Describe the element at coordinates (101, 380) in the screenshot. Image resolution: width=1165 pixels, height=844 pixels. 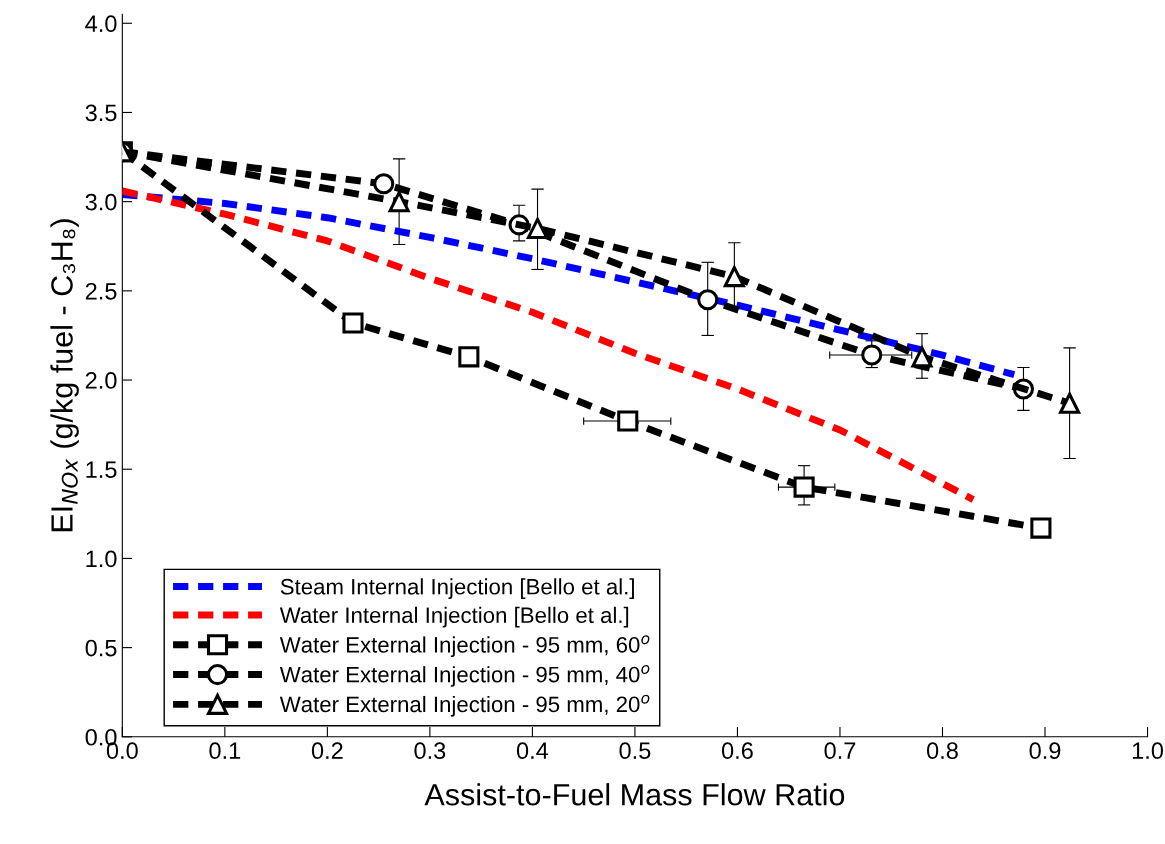
I see `y-tick-label: 2.0` at that location.